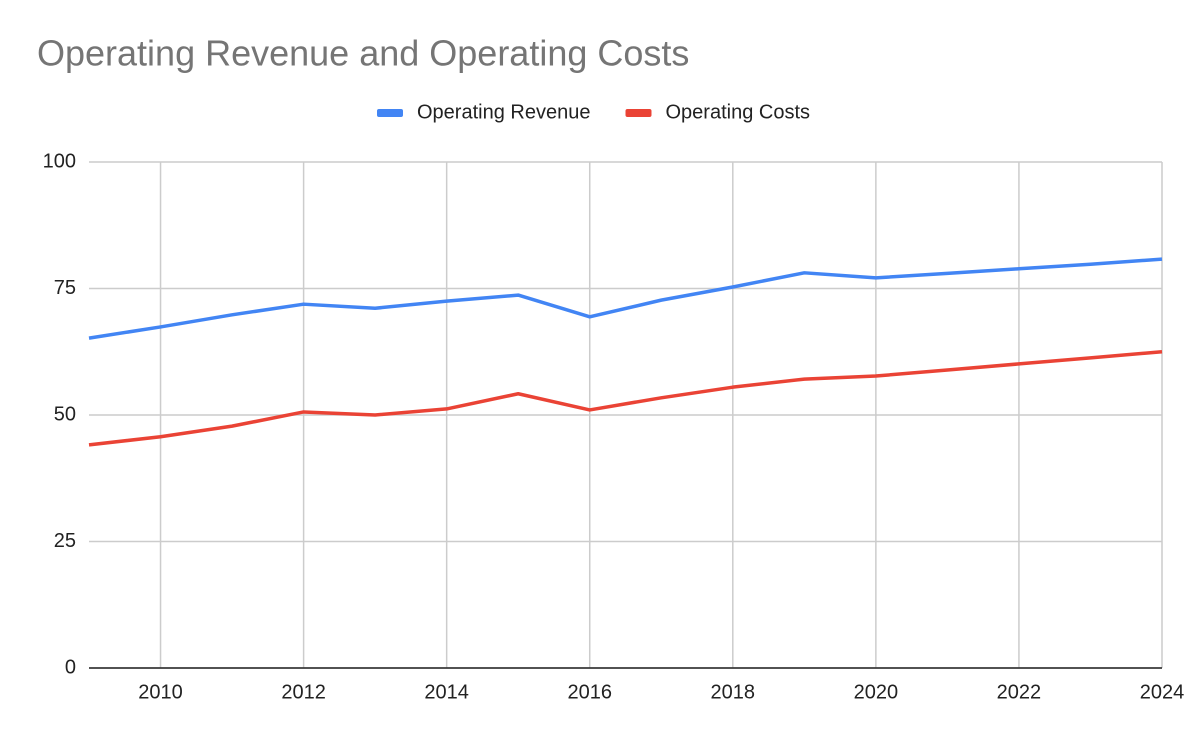  What do you see at coordinates (70, 667) in the screenshot?
I see `y-tick-label: 0` at bounding box center [70, 667].